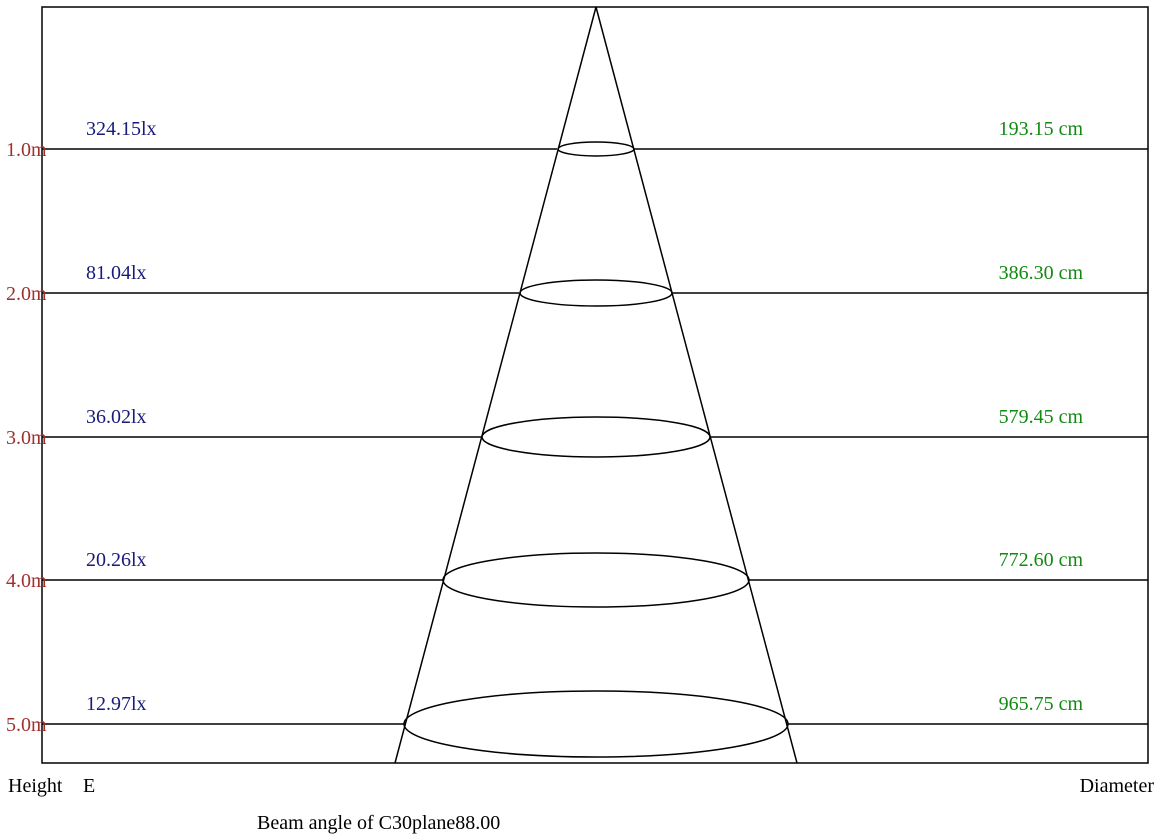 The height and width of the screenshot is (837, 1163). I want to click on height-label: 4.0m, so click(26, 581).